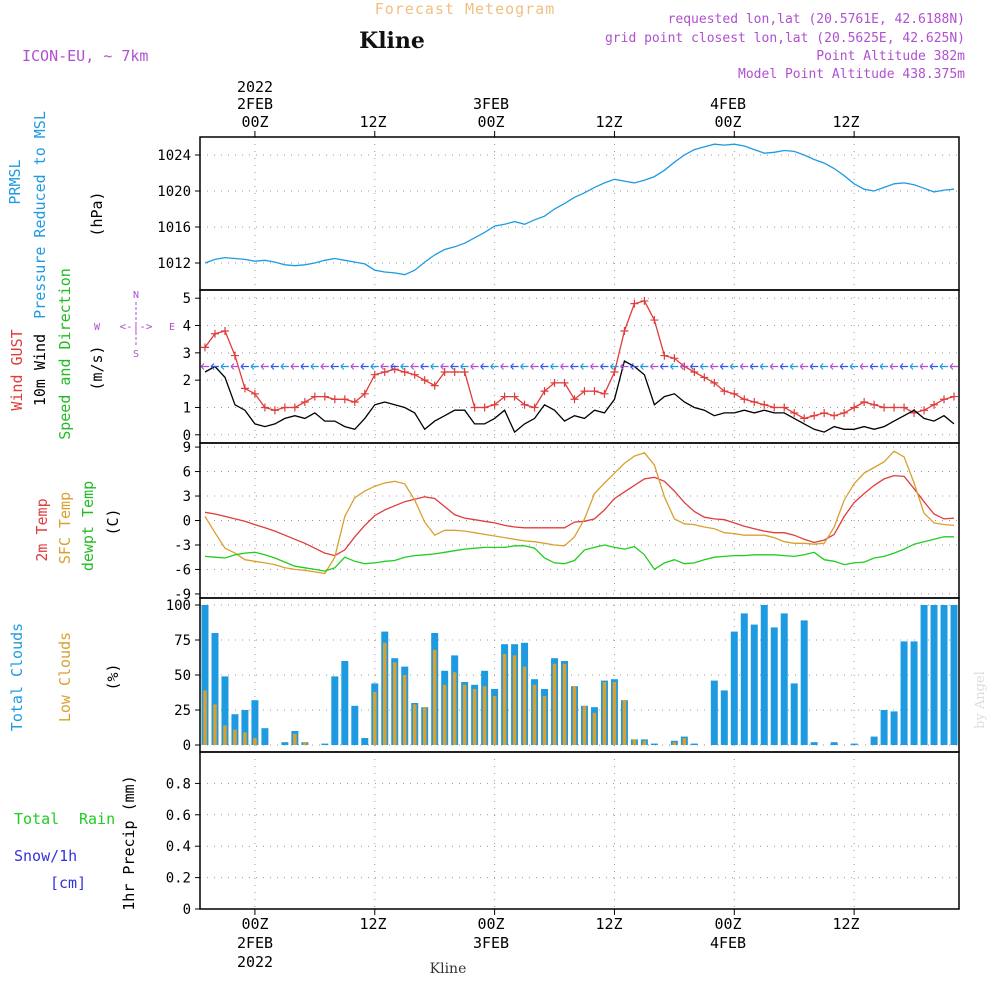  Describe the element at coordinates (97, 213) in the screenshot. I see `pressure-unit: (hPa)` at that location.